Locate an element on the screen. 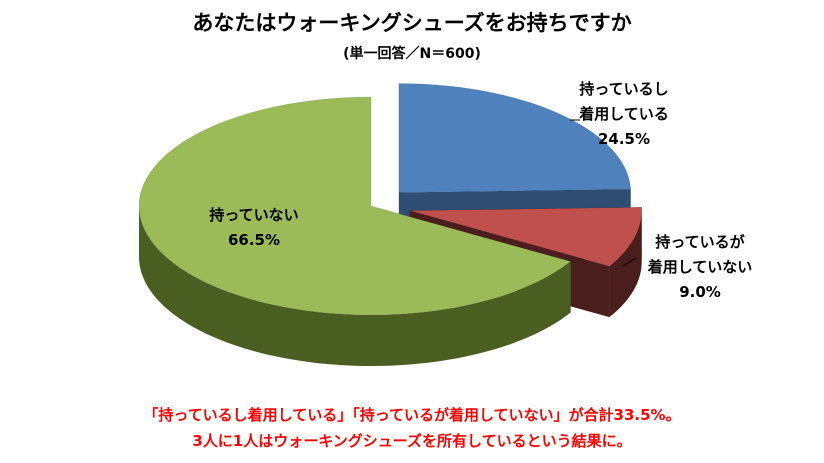 This screenshot has width=824, height=463. data-label-0: 持っているし着用している 24.5% is located at coordinates (623, 114).